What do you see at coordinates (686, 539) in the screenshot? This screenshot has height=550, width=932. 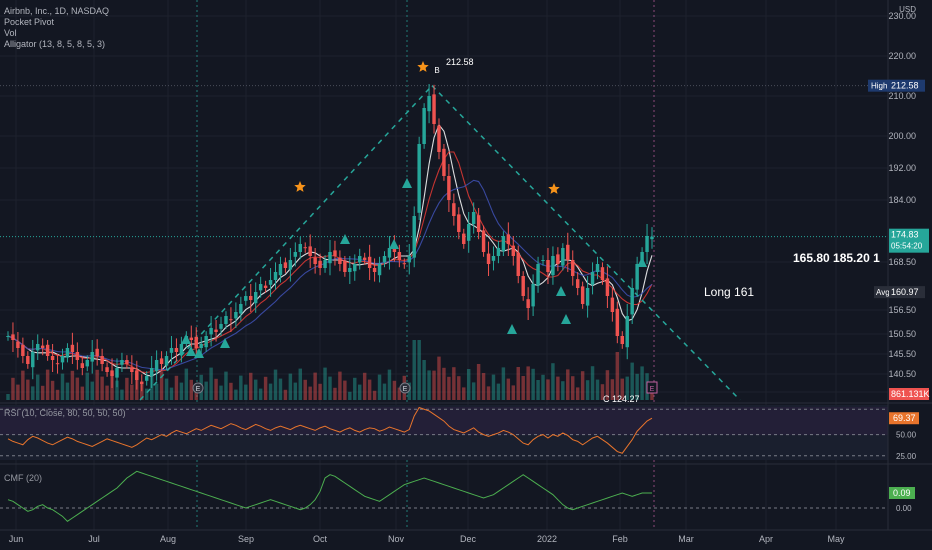 I see `month-label: Mar` at bounding box center [686, 539].